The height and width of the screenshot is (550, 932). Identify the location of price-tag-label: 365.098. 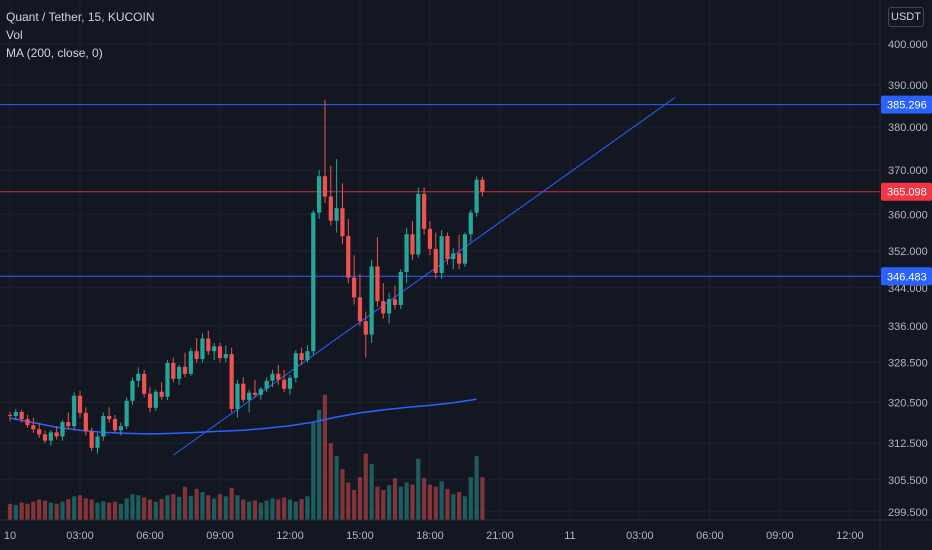
(907, 193).